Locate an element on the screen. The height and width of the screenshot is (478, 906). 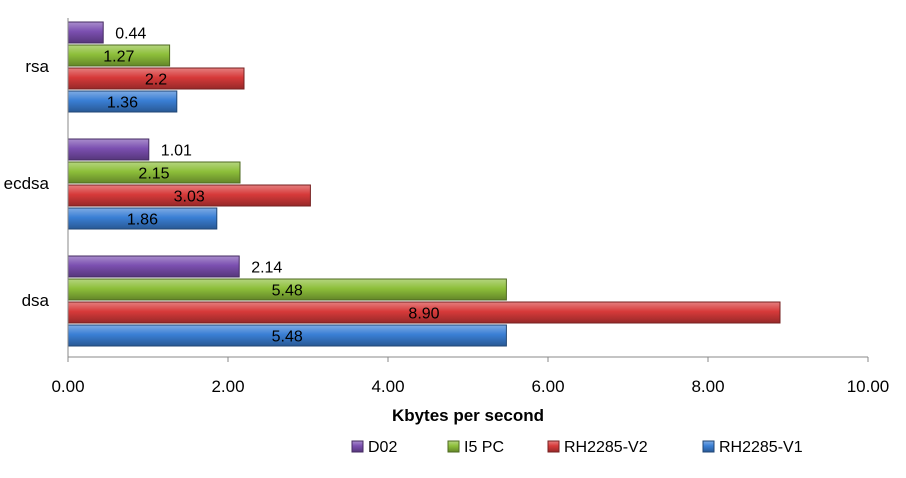
data-label-rsa-i5-pc: 1.27 is located at coordinates (118, 57).